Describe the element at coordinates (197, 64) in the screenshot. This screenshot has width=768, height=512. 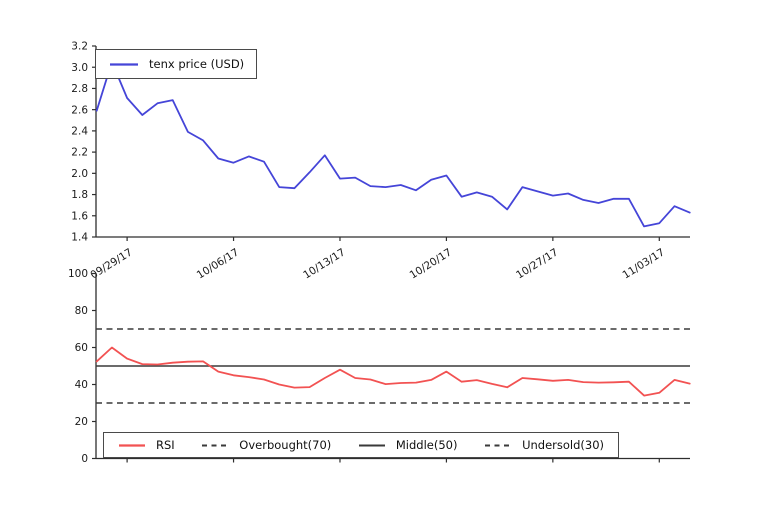
I see `price-legend-label: tenx price (USD)` at that location.